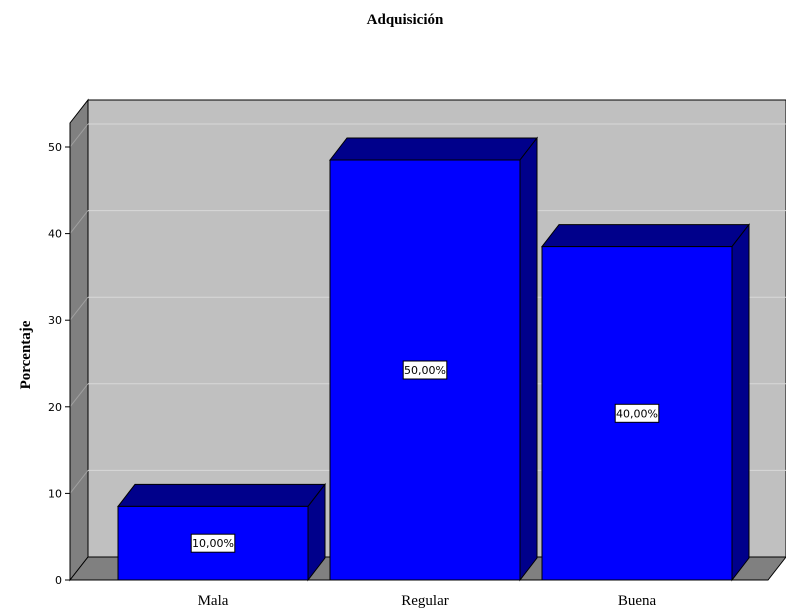  What do you see at coordinates (58, 580) in the screenshot?
I see `y-tick-label: 0` at bounding box center [58, 580].